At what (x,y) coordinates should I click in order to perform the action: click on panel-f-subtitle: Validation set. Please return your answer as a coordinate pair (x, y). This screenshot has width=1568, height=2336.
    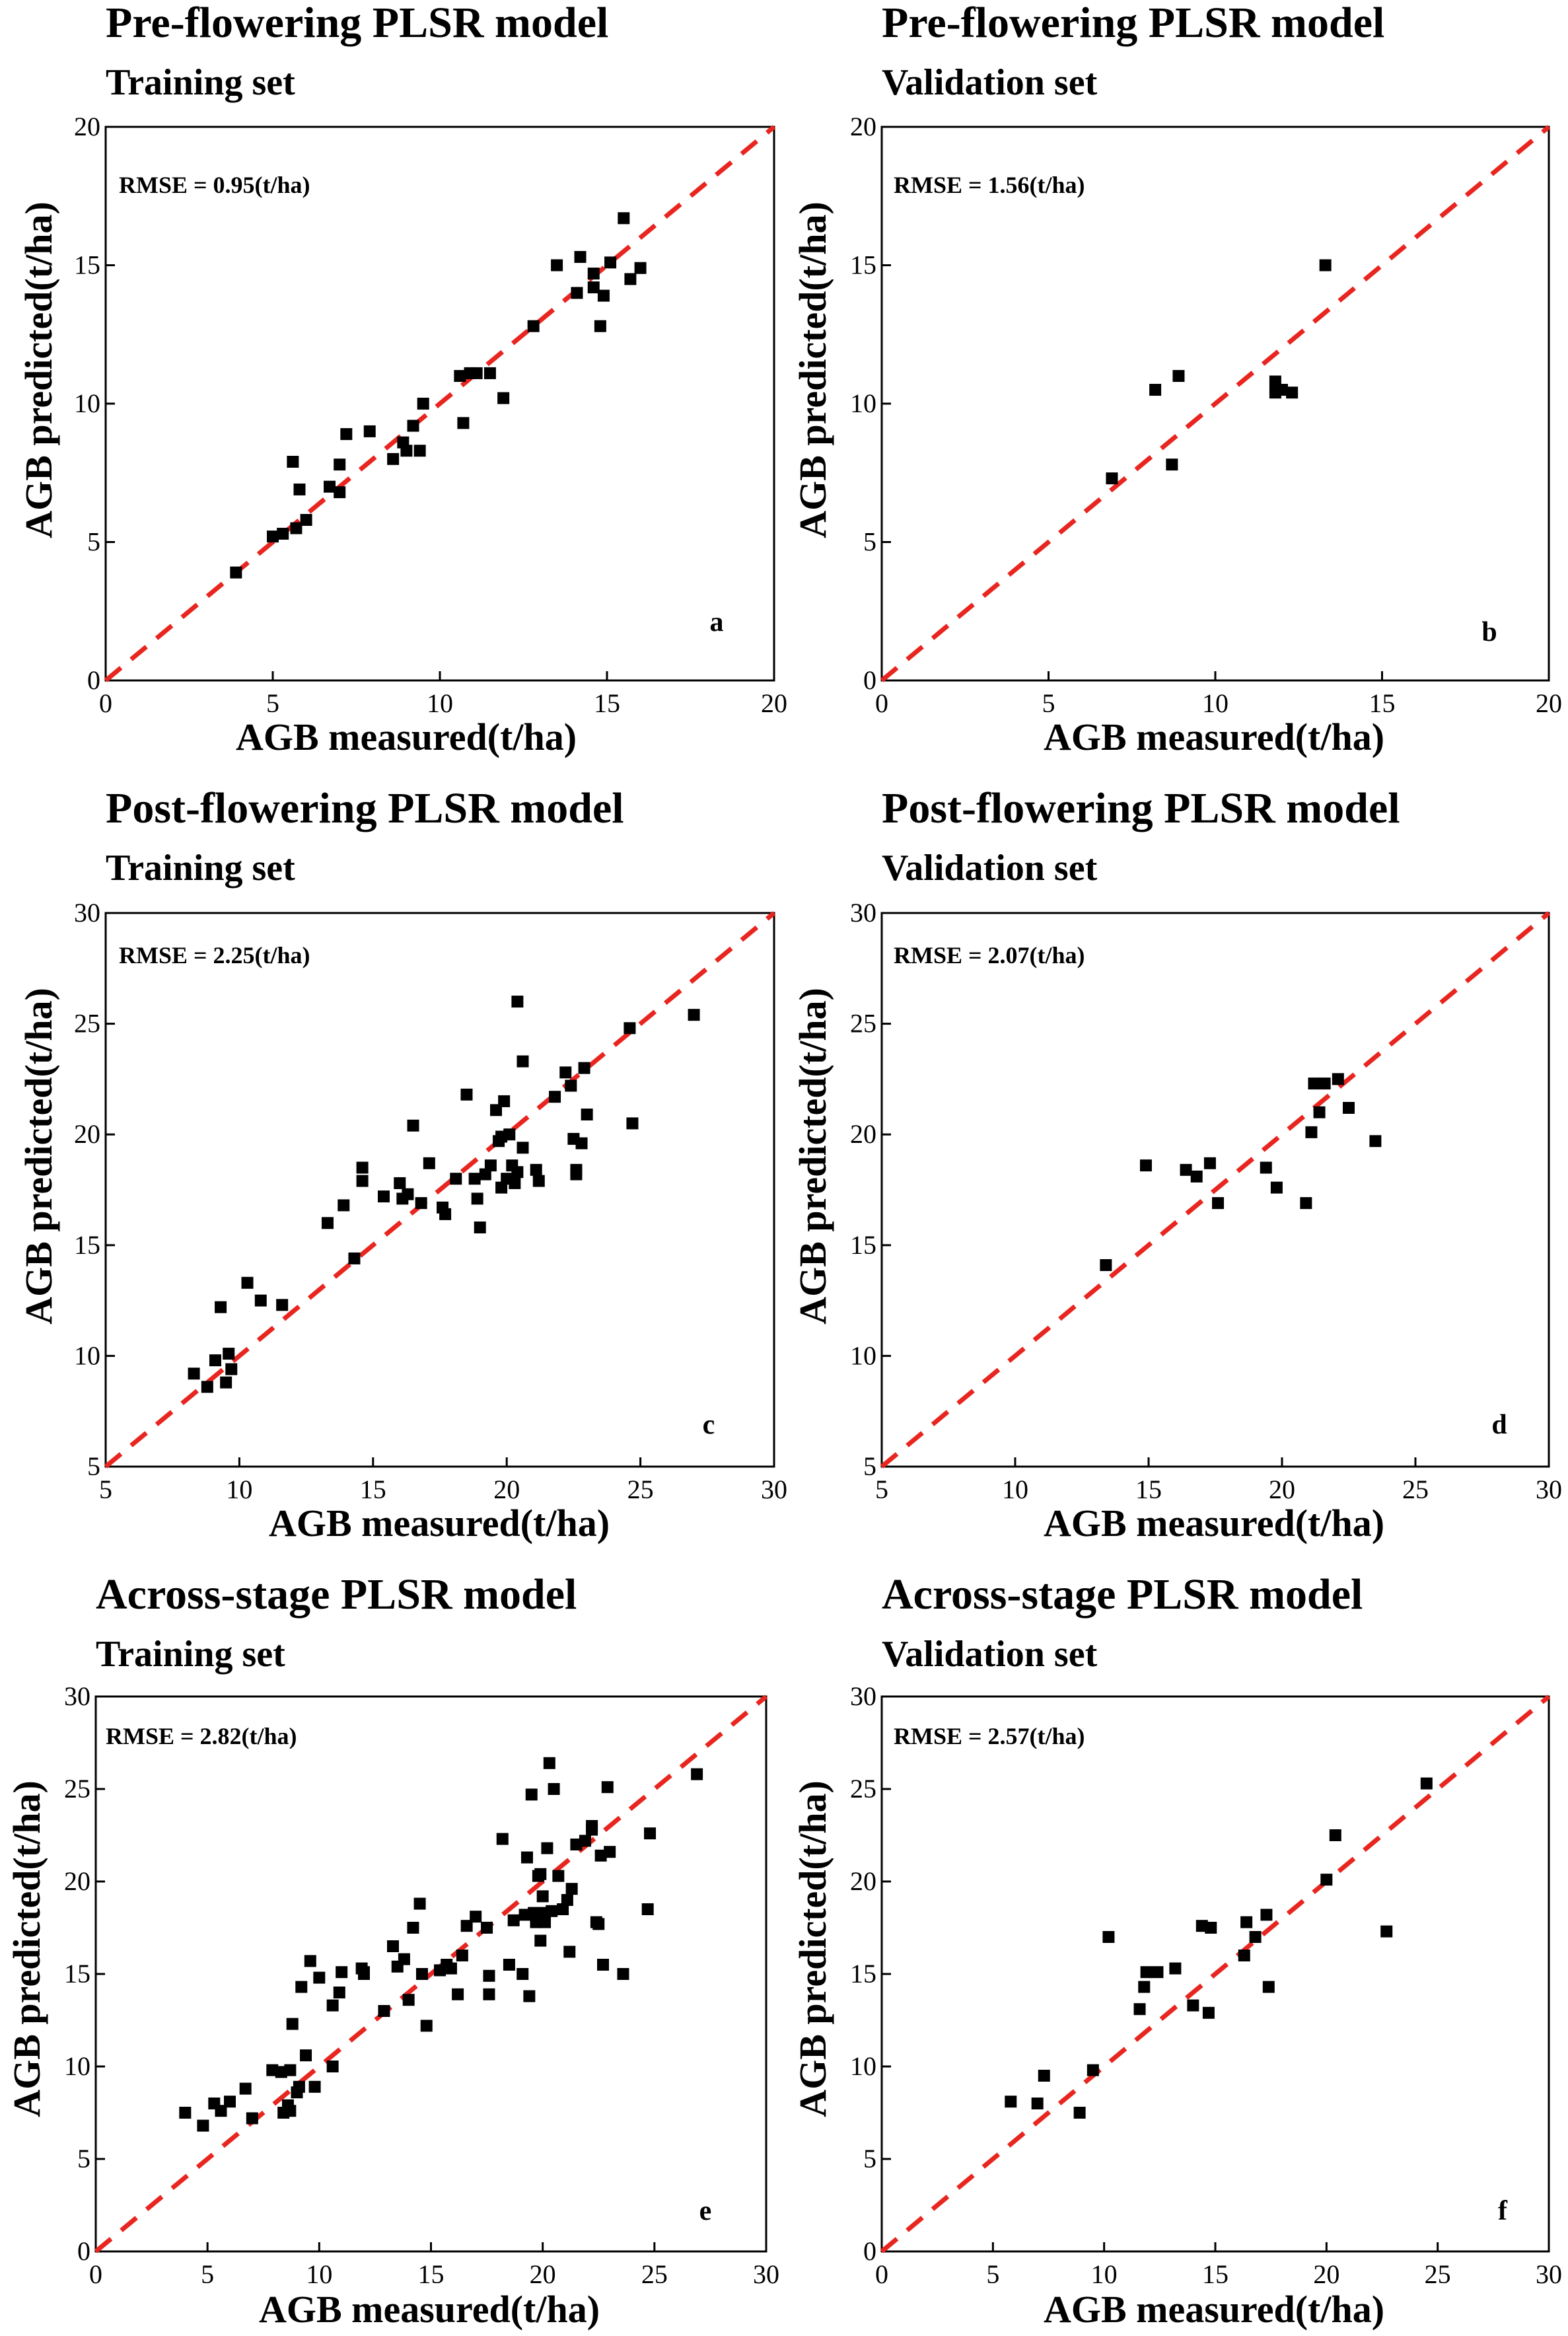
    Looking at the image, I should click on (990, 1654).